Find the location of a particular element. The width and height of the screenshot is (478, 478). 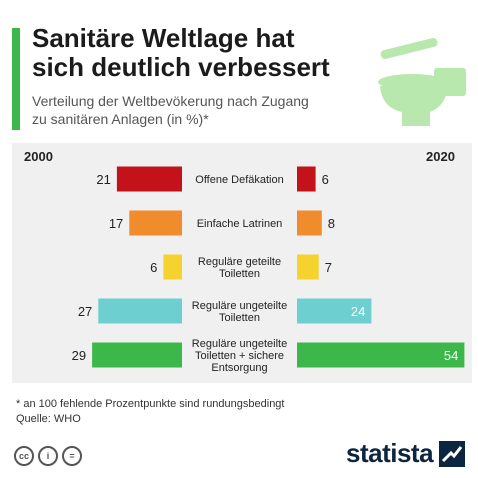

legend-year-2000: 2000 is located at coordinates (38, 156).